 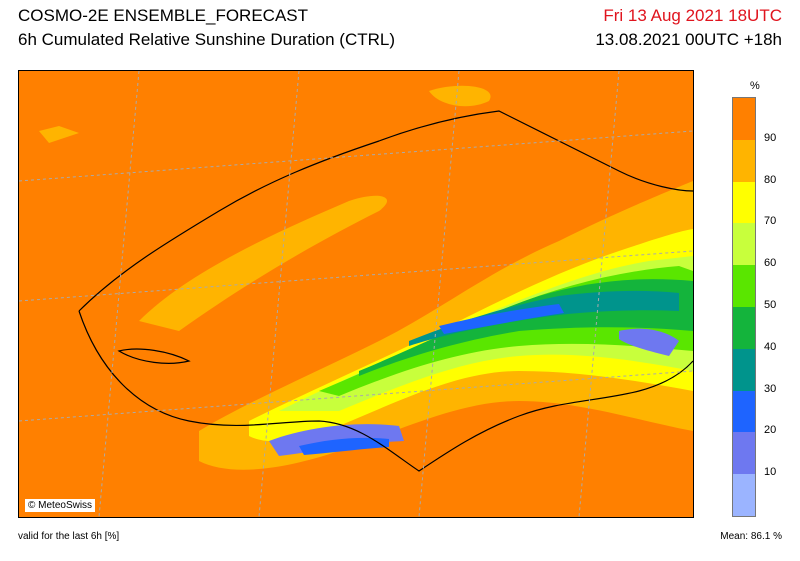 I want to click on legend-tick-label: 30, so click(x=770, y=388).